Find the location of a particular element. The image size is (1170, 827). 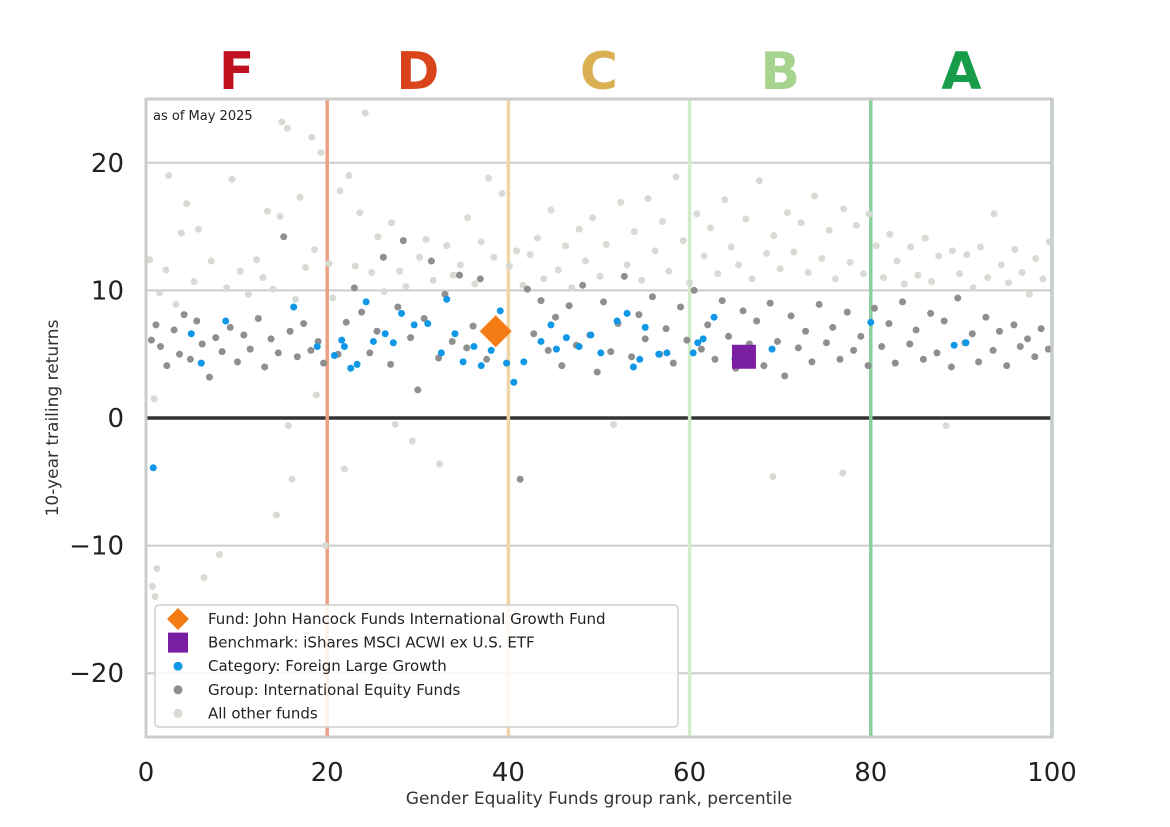

grade-label-d: D is located at coordinates (417, 72).